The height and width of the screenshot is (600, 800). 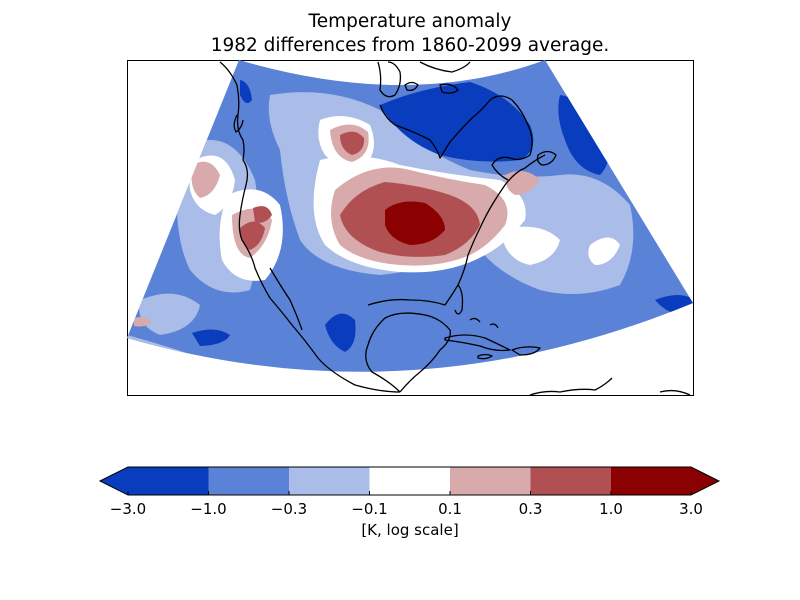 What do you see at coordinates (143, 322) in the screenshot?
I see `field-warm-southwest` at bounding box center [143, 322].